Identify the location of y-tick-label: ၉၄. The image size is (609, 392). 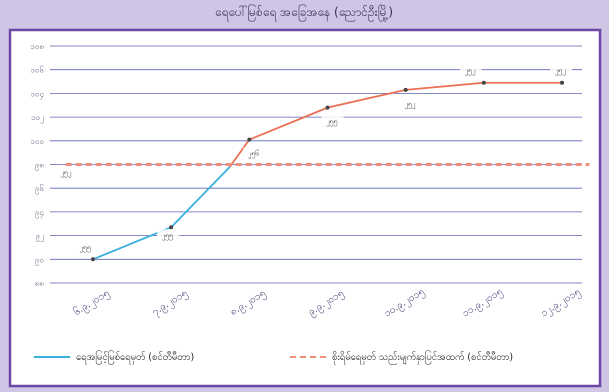
(39, 213).